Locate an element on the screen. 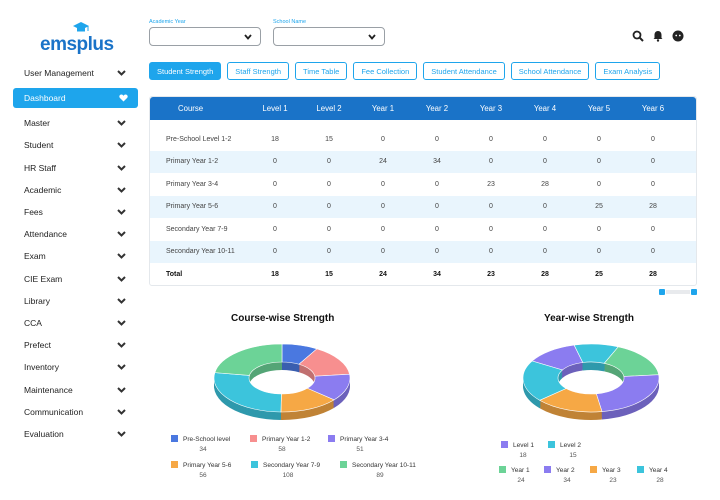 The height and width of the screenshot is (500, 720). course-chart-legend-item: Secondary Year 10-11 is located at coordinates (378, 465).